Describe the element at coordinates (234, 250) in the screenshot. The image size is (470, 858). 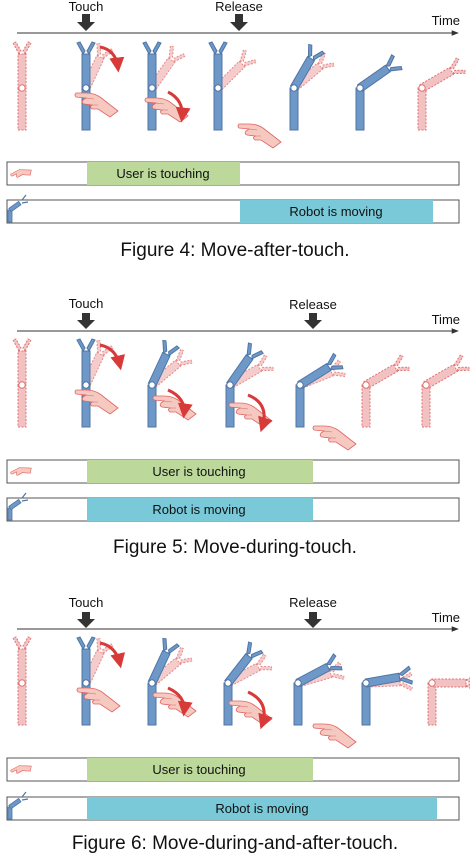
I see `figure-caption: Figure 4: Move-after-touch.` at that location.